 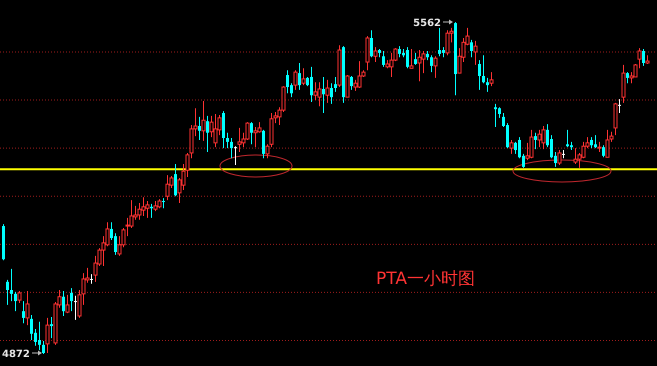 What do you see at coordinates (427, 23) in the screenshot?
I see `annotation: 5562` at bounding box center [427, 23].